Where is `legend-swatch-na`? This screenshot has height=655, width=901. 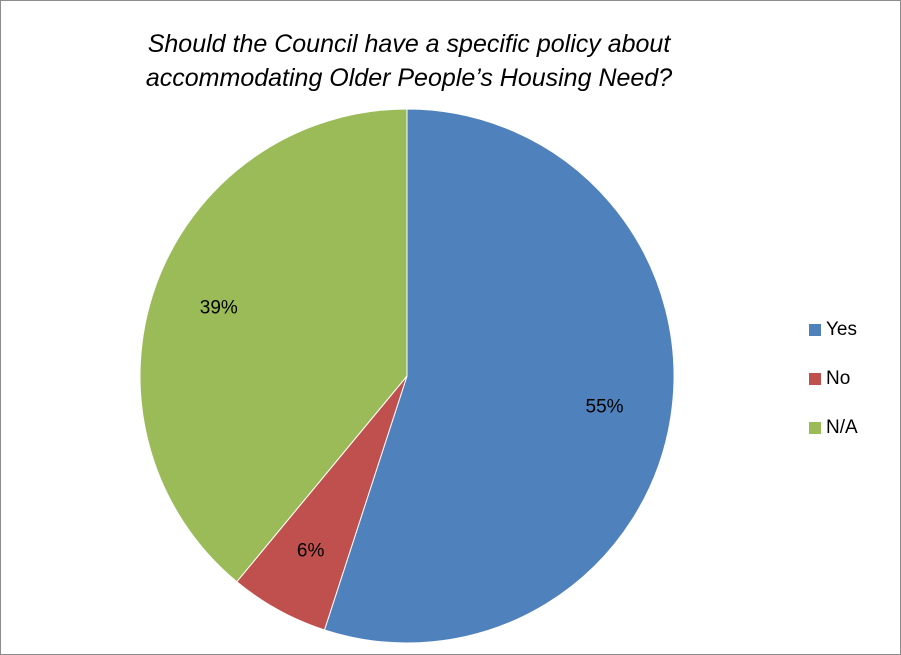 legend-swatch-na is located at coordinates (815, 427).